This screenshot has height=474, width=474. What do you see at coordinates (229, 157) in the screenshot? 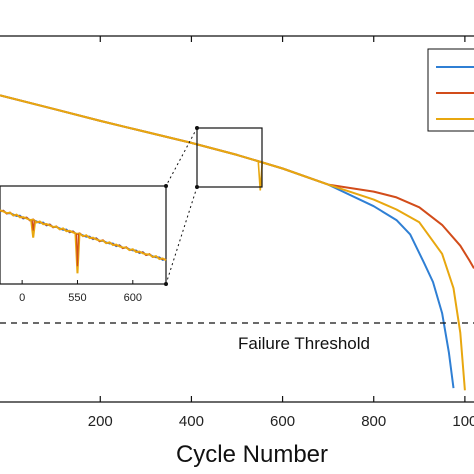
I see `zoom-region-box` at bounding box center [229, 157].